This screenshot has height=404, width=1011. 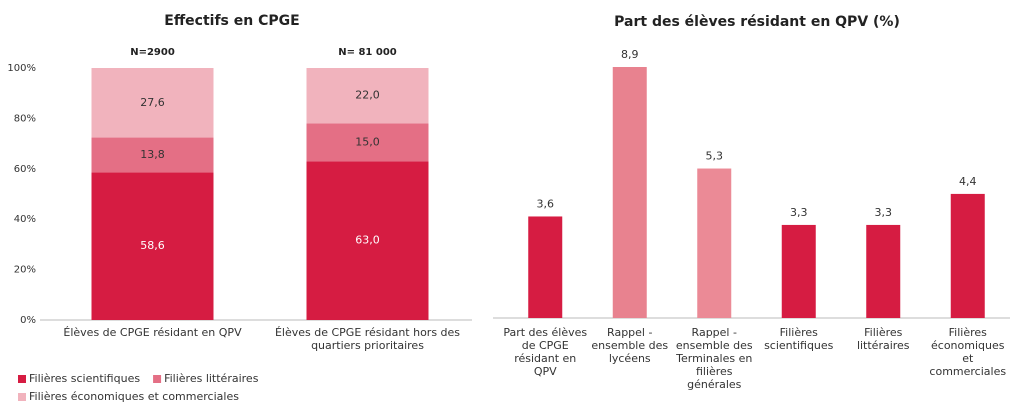 I want to click on value-label: 15,0, so click(x=367, y=141).